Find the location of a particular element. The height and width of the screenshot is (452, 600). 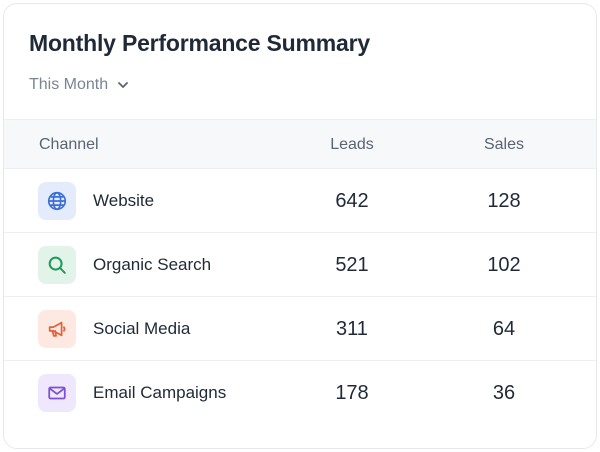

column-header-channel: Channel is located at coordinates (69, 144).